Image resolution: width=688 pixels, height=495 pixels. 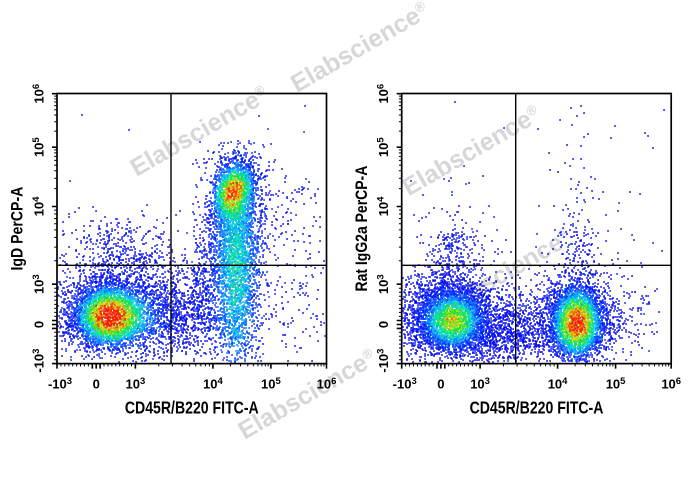 What do you see at coordinates (17, 229) in the screenshot?
I see `svg-text: IgD PerCP-A` at bounding box center [17, 229].